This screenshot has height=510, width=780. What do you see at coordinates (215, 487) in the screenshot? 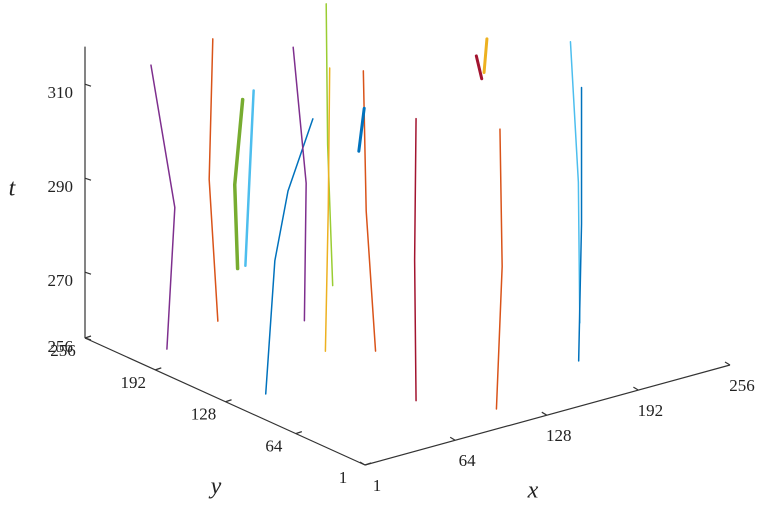
I see `y-axis-label: y` at bounding box center [215, 487].